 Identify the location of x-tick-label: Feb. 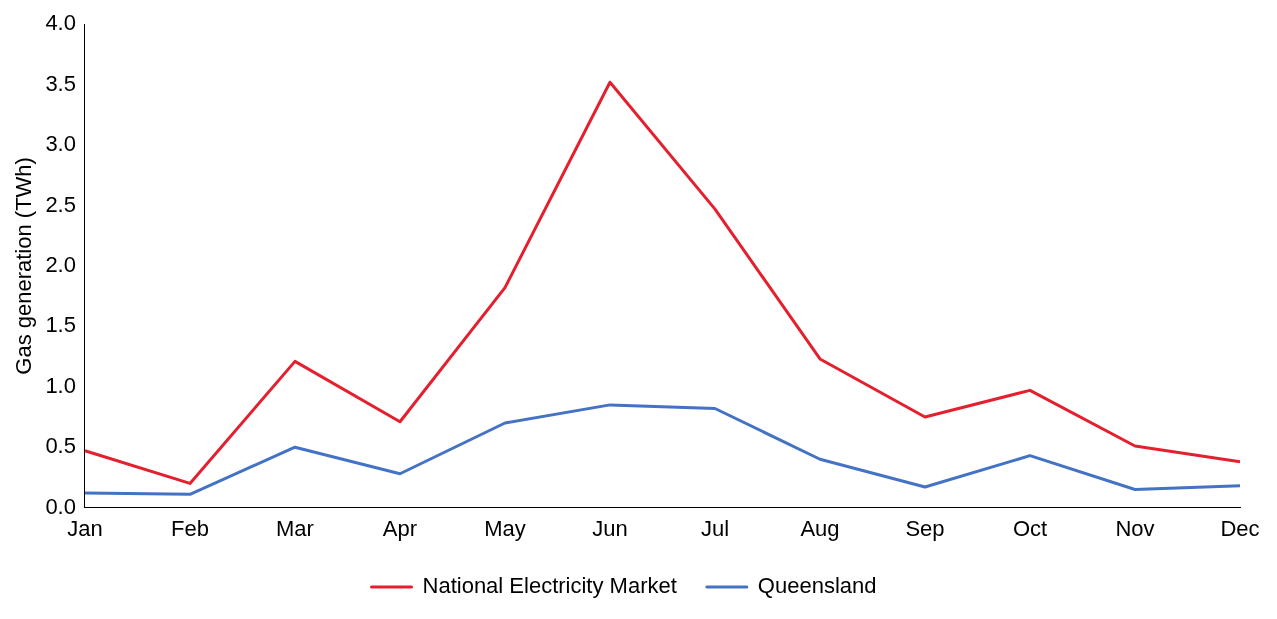
(190, 528).